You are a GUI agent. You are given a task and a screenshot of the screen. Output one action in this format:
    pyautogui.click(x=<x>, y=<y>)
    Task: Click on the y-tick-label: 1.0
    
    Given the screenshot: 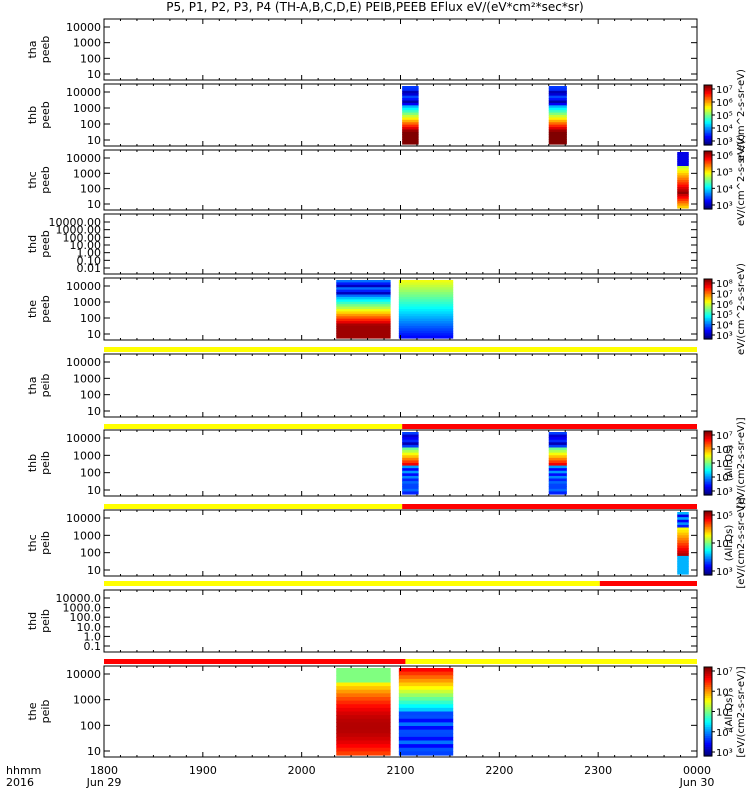 What is the action you would take?
    pyautogui.click(x=93, y=636)
    